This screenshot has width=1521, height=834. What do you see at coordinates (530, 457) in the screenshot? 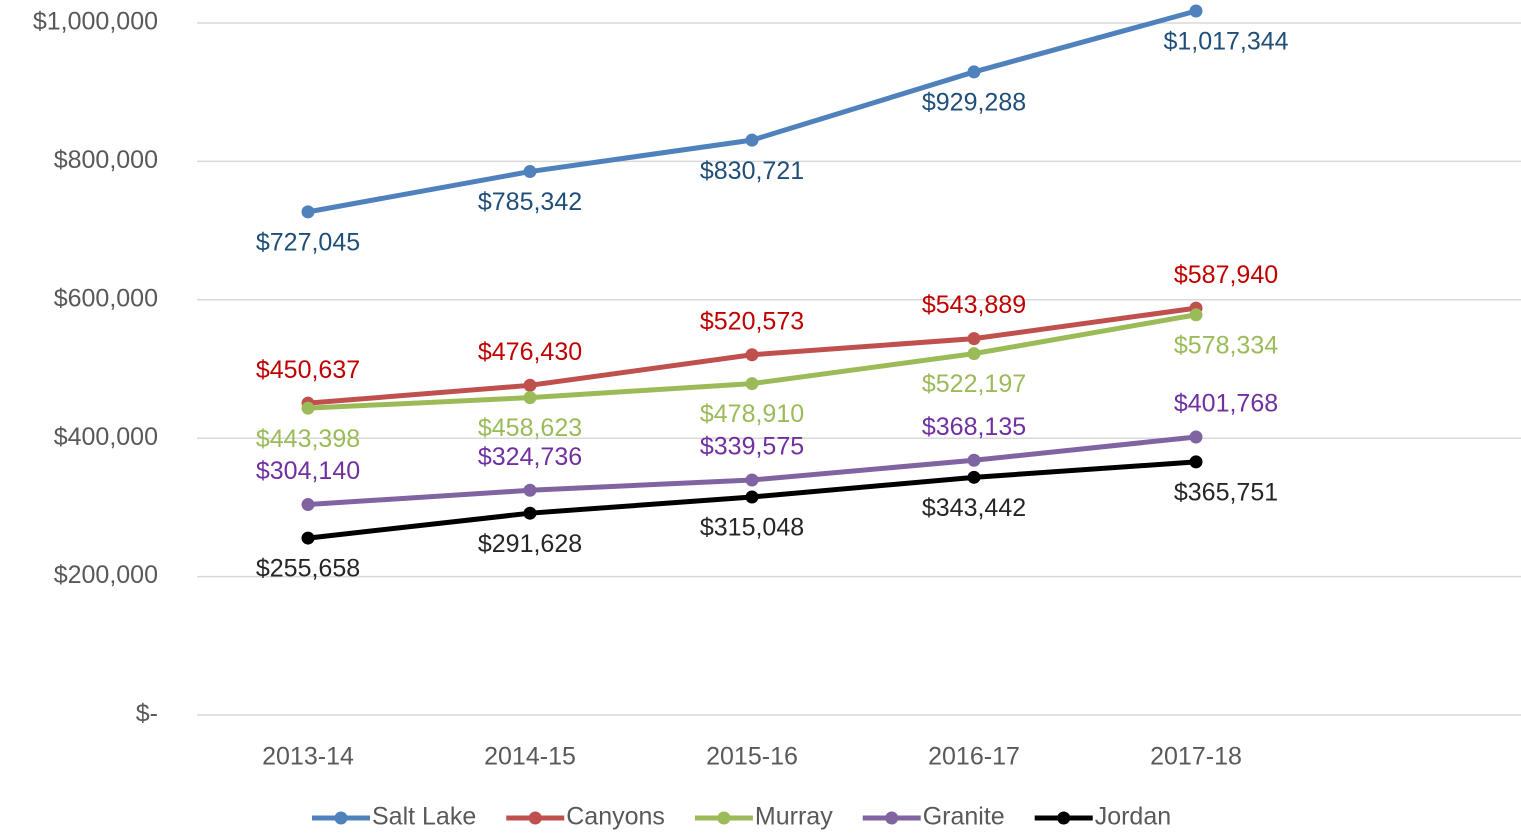
I see `data-label: $324,736` at bounding box center [530, 457].